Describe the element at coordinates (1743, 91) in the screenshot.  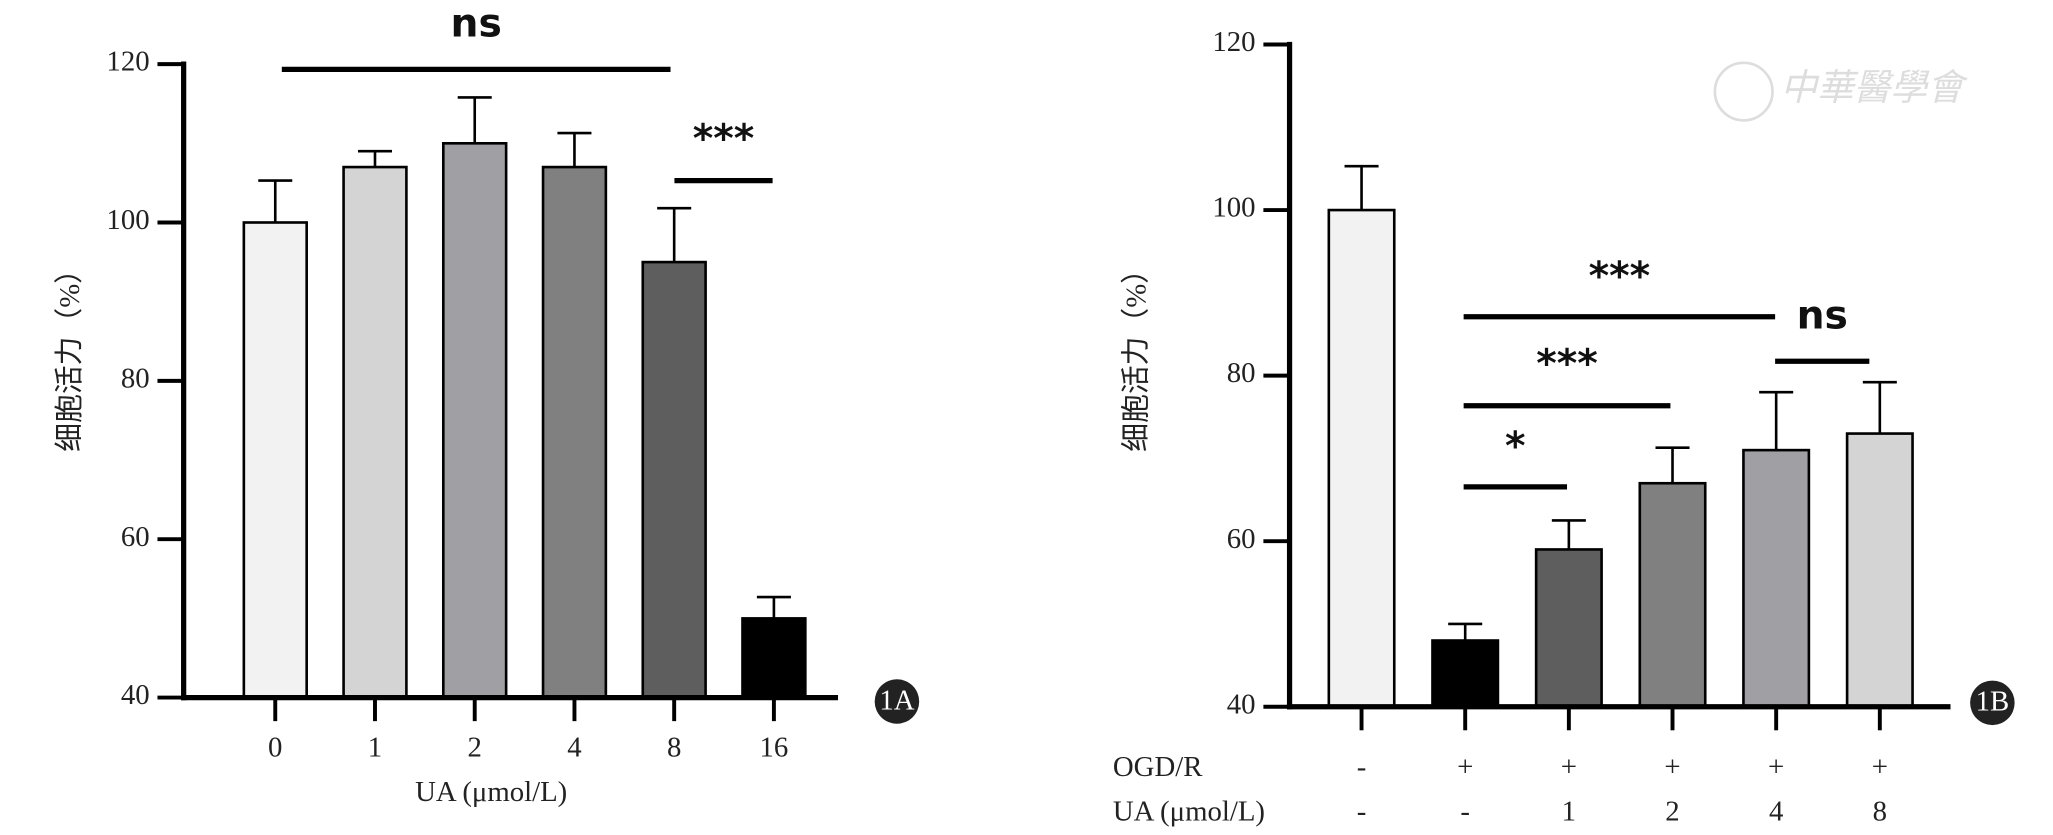
I see `watermark-seal` at that location.